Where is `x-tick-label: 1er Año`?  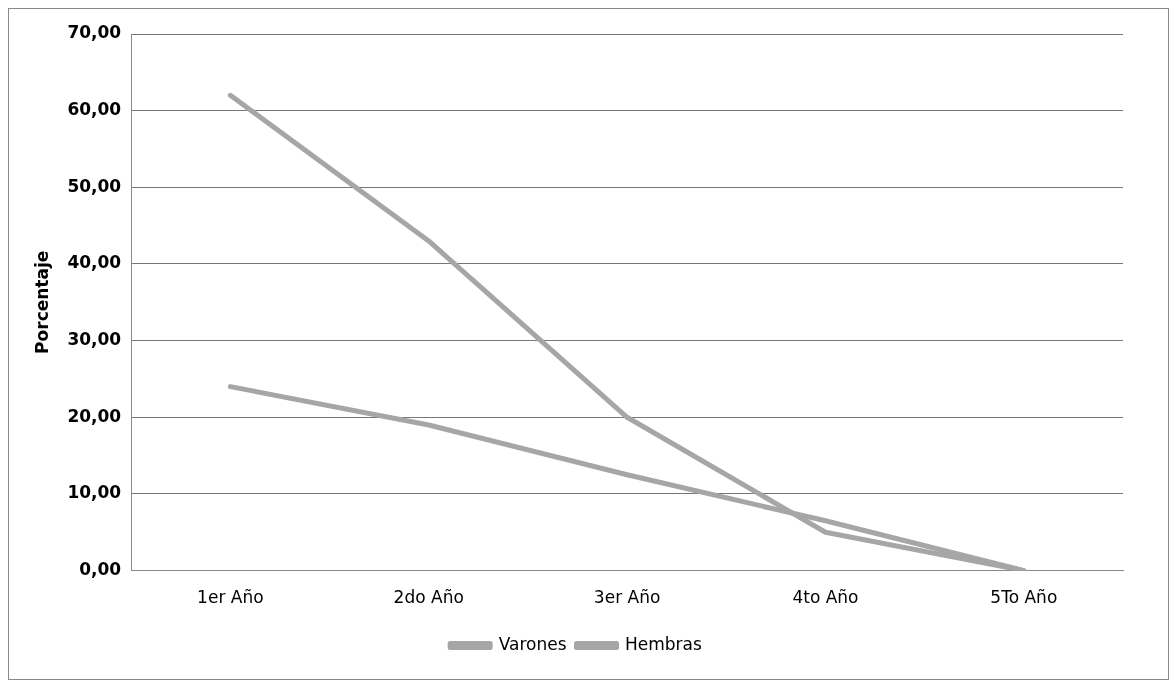
x-tick-label: 1er Año is located at coordinates (230, 597).